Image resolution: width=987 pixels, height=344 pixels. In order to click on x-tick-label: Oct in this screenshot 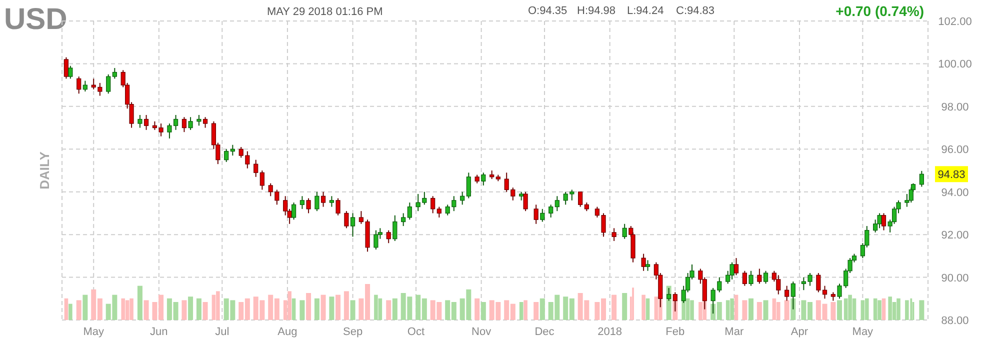, I will do `click(416, 332)`.